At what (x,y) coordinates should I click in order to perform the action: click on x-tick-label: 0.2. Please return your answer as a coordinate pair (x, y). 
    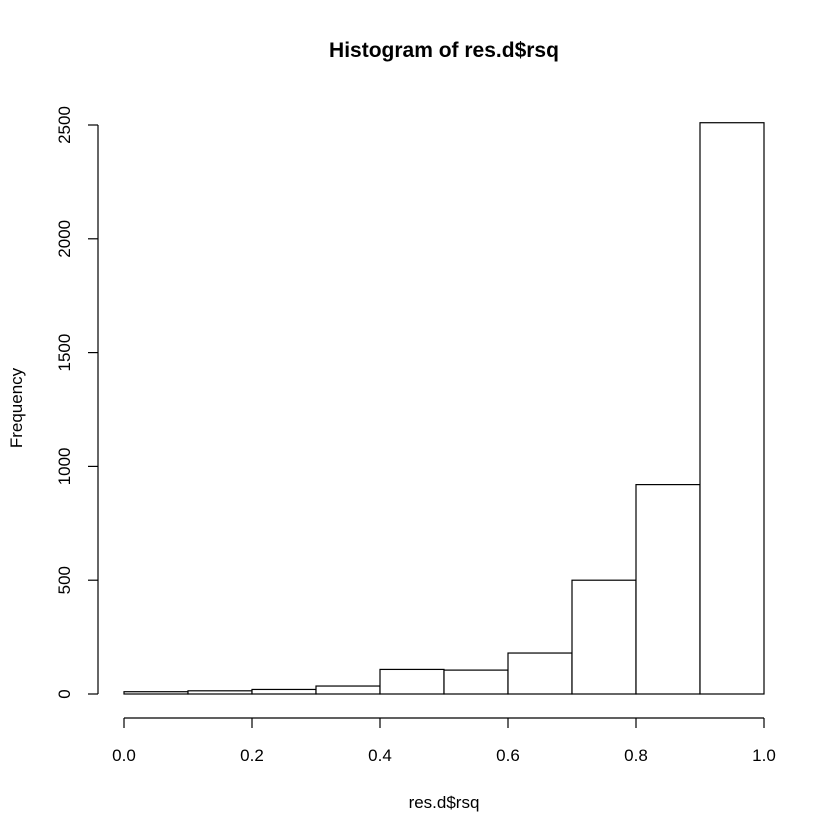
    Looking at the image, I should click on (252, 755).